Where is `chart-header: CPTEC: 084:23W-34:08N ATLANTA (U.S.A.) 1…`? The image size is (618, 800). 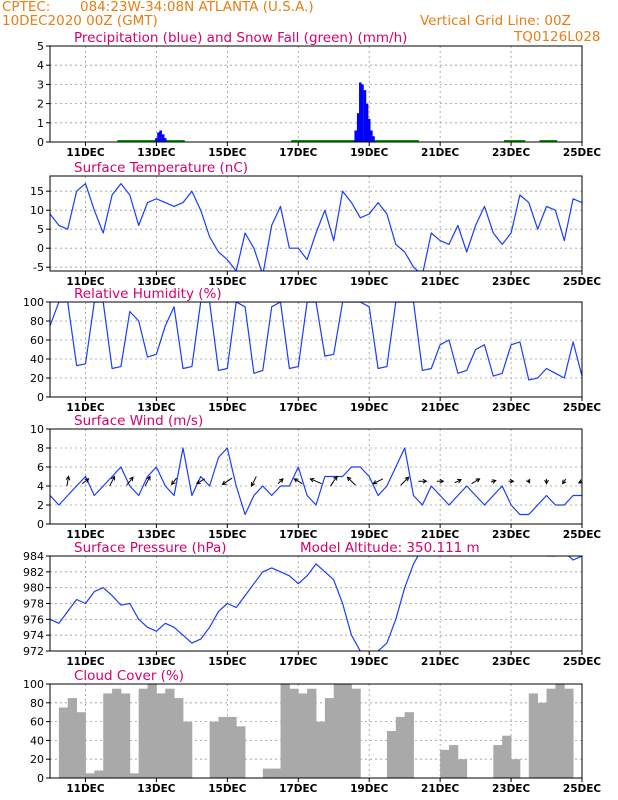
chart-header: CPTEC: 084:23W-34:08N ATLANTA (U.S.A.) 1… is located at coordinates (309, 24).